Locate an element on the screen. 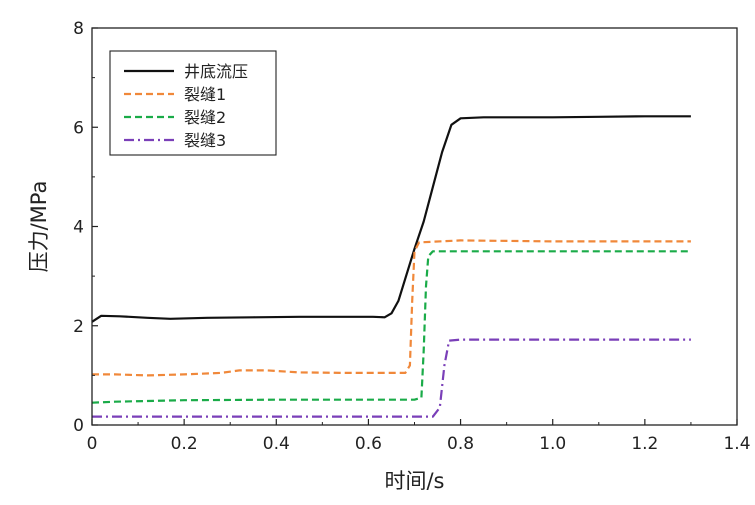 The height and width of the screenshot is (505, 755). x-tick-label: 0.6 is located at coordinates (368, 444).